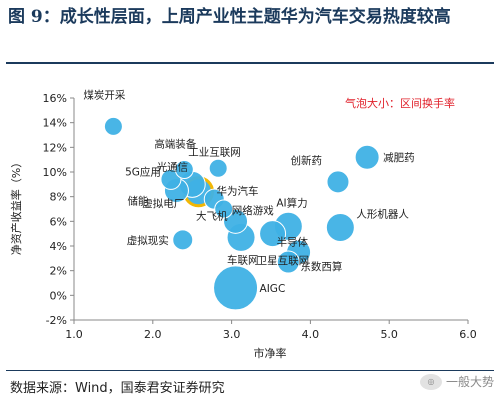 The image size is (500, 401). Describe the element at coordinates (55, 147) in the screenshot. I see `y-tick-label: 12%` at that location.